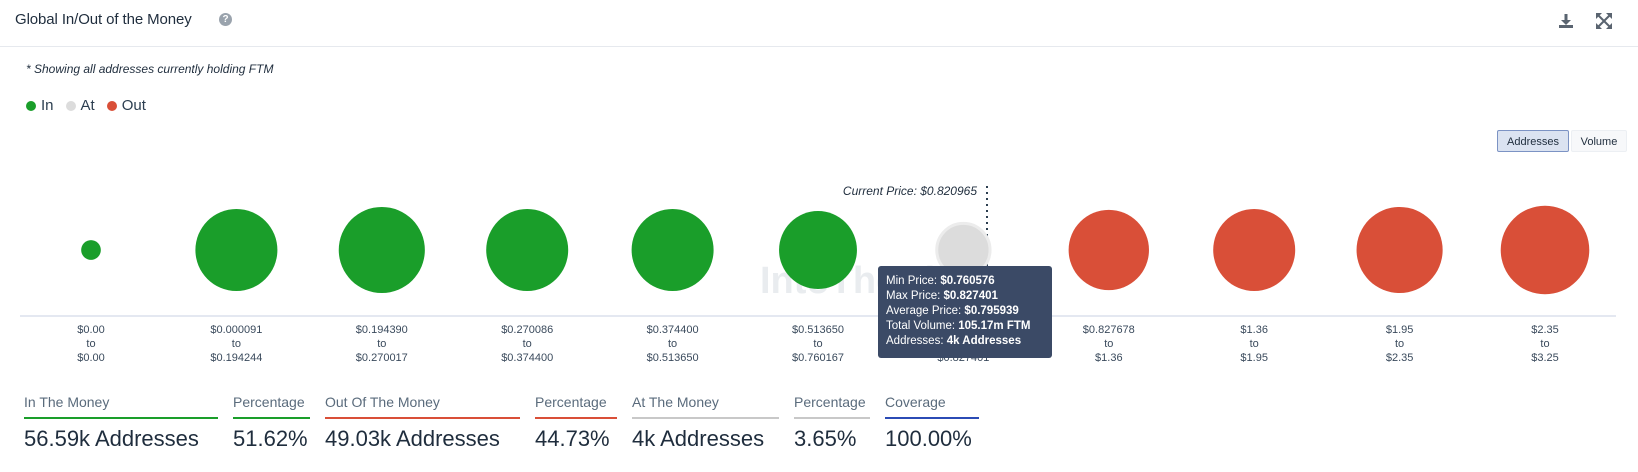 The width and height of the screenshot is (1638, 472). I want to click on tick-label: $0.827678, so click(1109, 330).